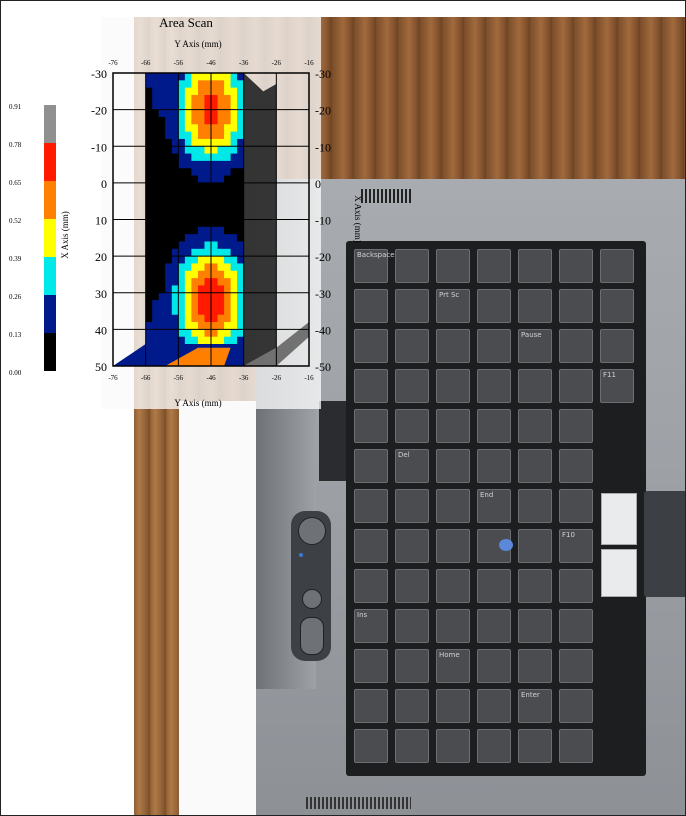 Image resolution: width=686 pixels, height=816 pixels. I want to click on y-tick-label-right: -30, so click(323, 74).